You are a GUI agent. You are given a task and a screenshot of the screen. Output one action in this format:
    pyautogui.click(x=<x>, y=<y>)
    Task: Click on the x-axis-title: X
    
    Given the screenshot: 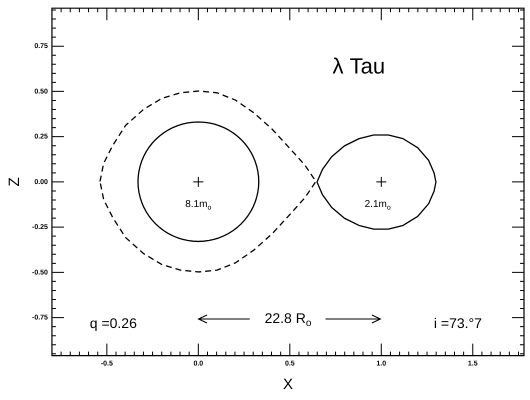 What is the action you would take?
    pyautogui.click(x=287, y=385)
    